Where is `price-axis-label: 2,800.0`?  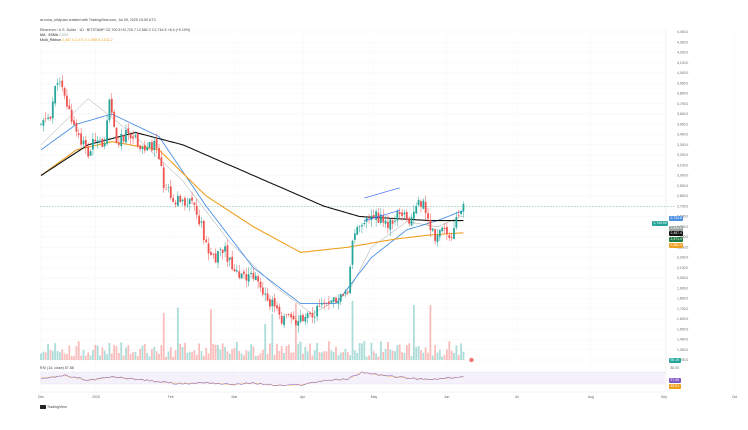
price-axis-label: 2,800.0 is located at coordinates (682, 196).